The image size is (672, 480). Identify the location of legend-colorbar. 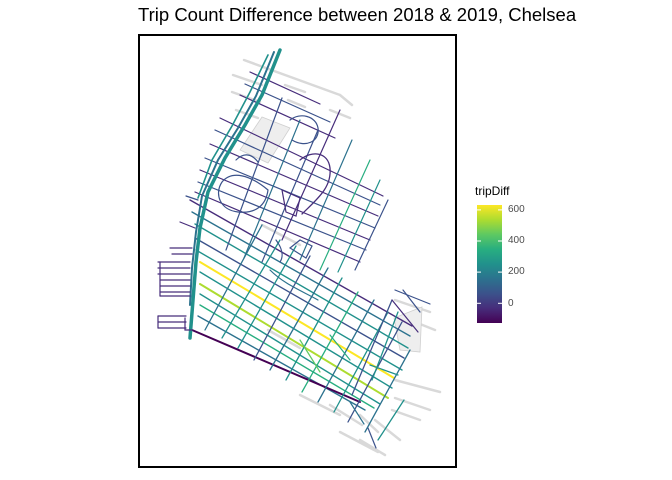
(489, 264).